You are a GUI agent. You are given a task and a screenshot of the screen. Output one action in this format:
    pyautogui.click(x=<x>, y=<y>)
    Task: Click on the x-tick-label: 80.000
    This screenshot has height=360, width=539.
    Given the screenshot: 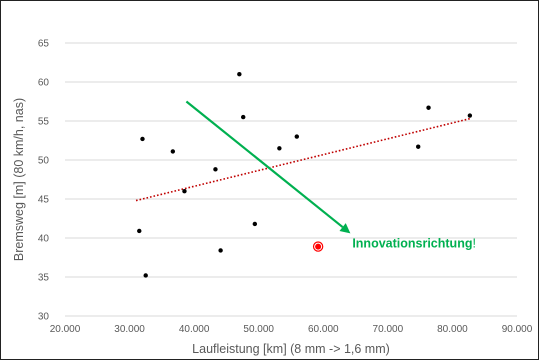 What is the action you would take?
    pyautogui.click(x=452, y=329)
    